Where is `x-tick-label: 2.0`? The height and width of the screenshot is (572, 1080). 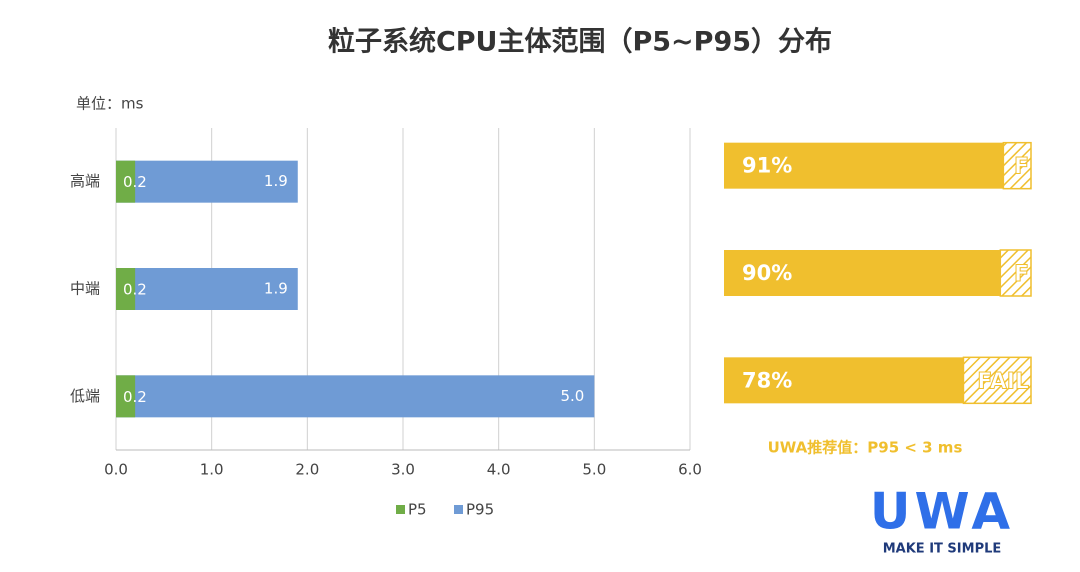 x-tick-label: 2.0 is located at coordinates (307, 470).